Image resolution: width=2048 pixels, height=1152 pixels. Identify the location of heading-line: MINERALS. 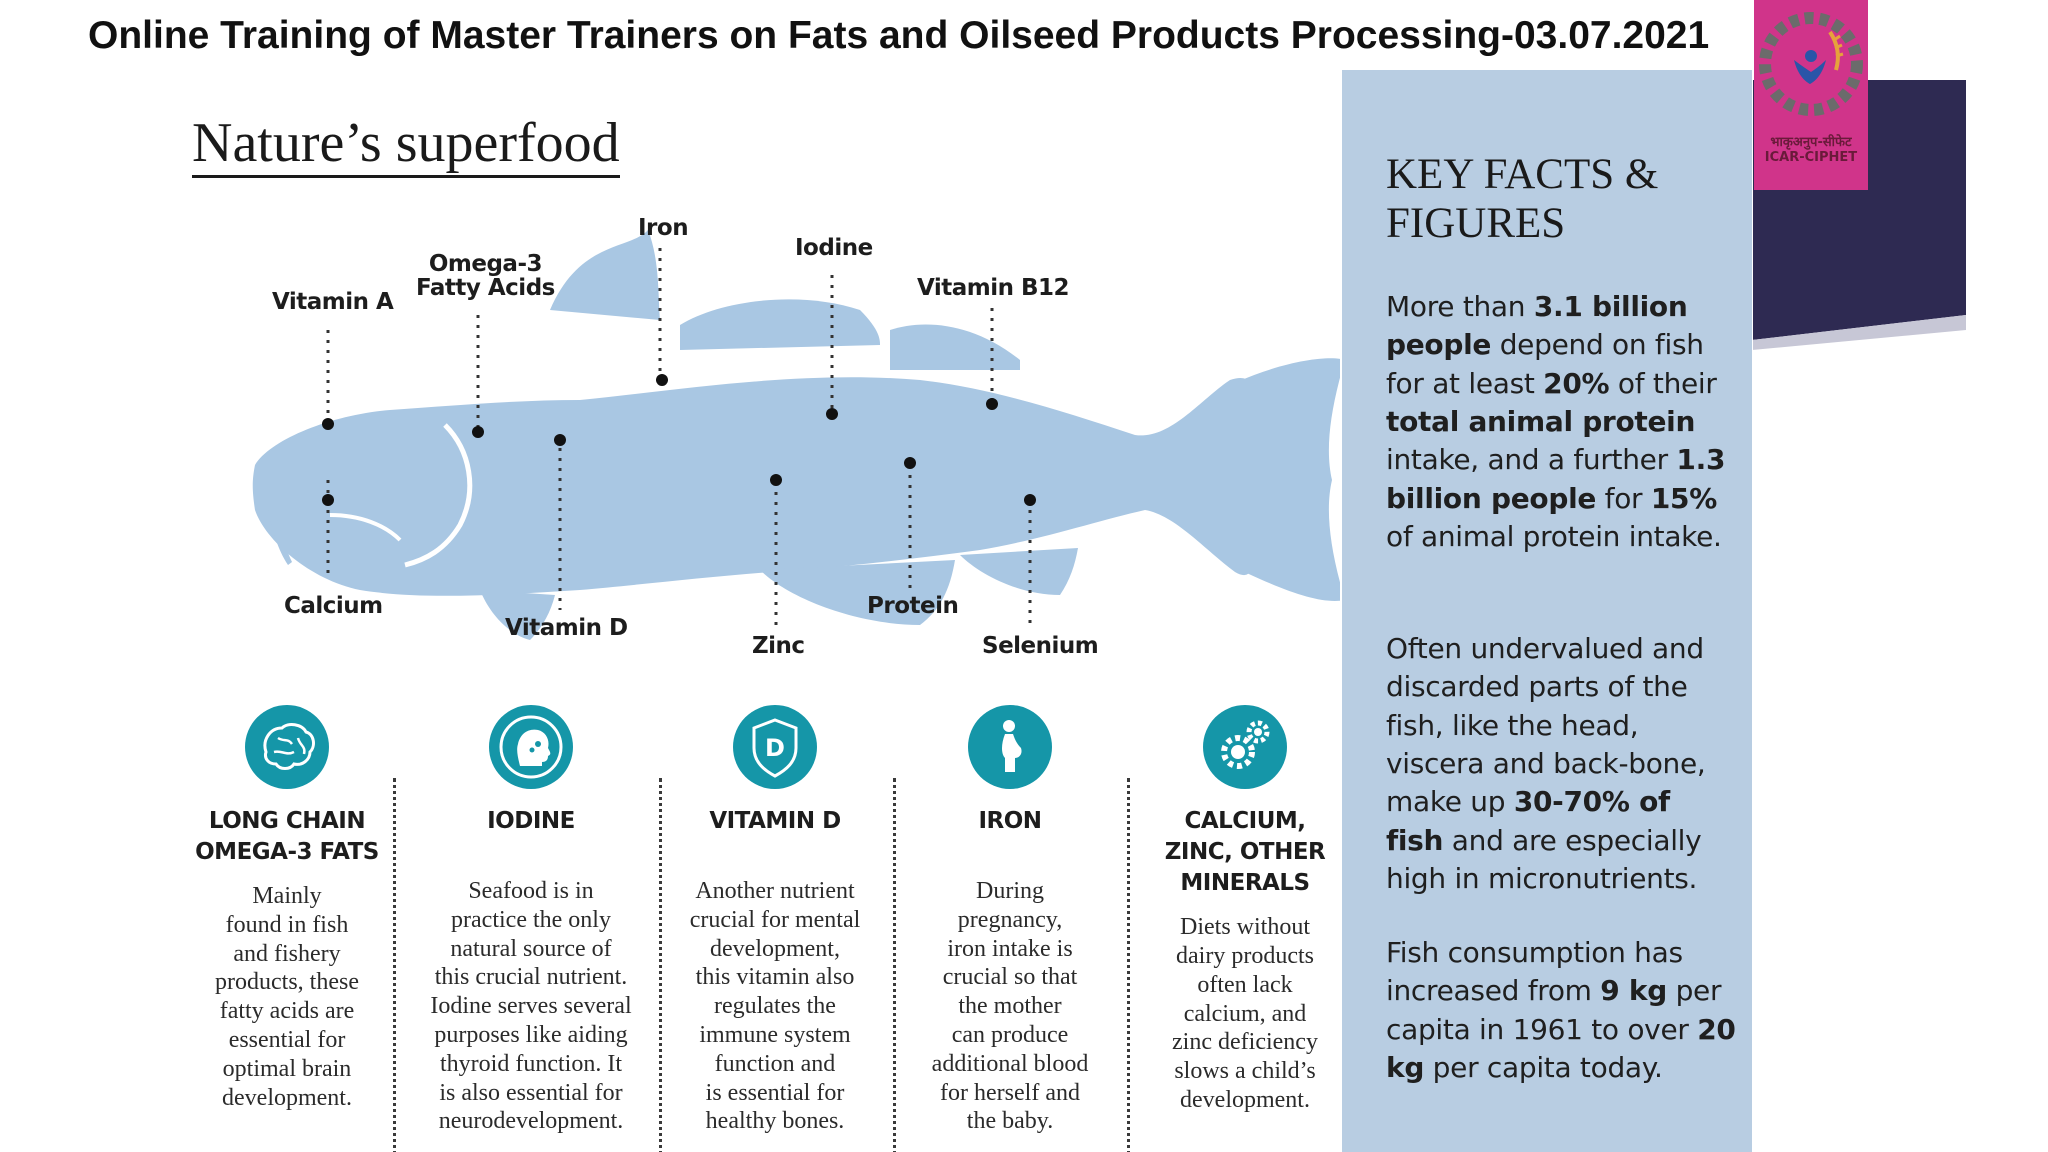
(1245, 883).